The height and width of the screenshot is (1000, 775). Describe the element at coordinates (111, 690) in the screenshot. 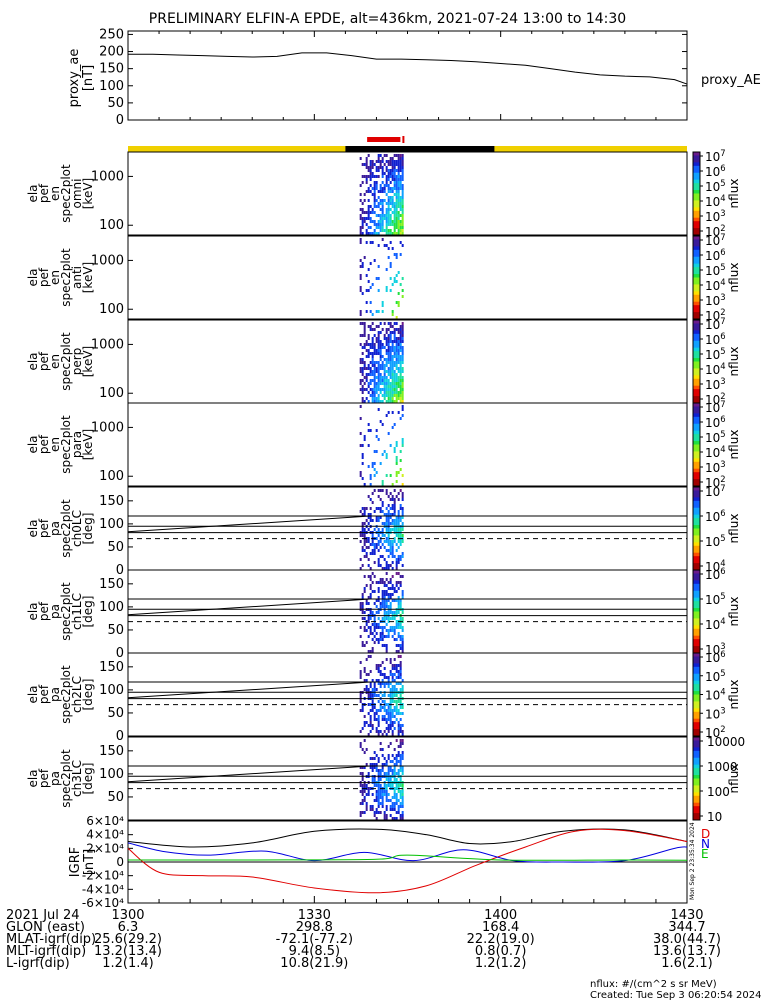

I see `panel-ytick-label: 100` at that location.